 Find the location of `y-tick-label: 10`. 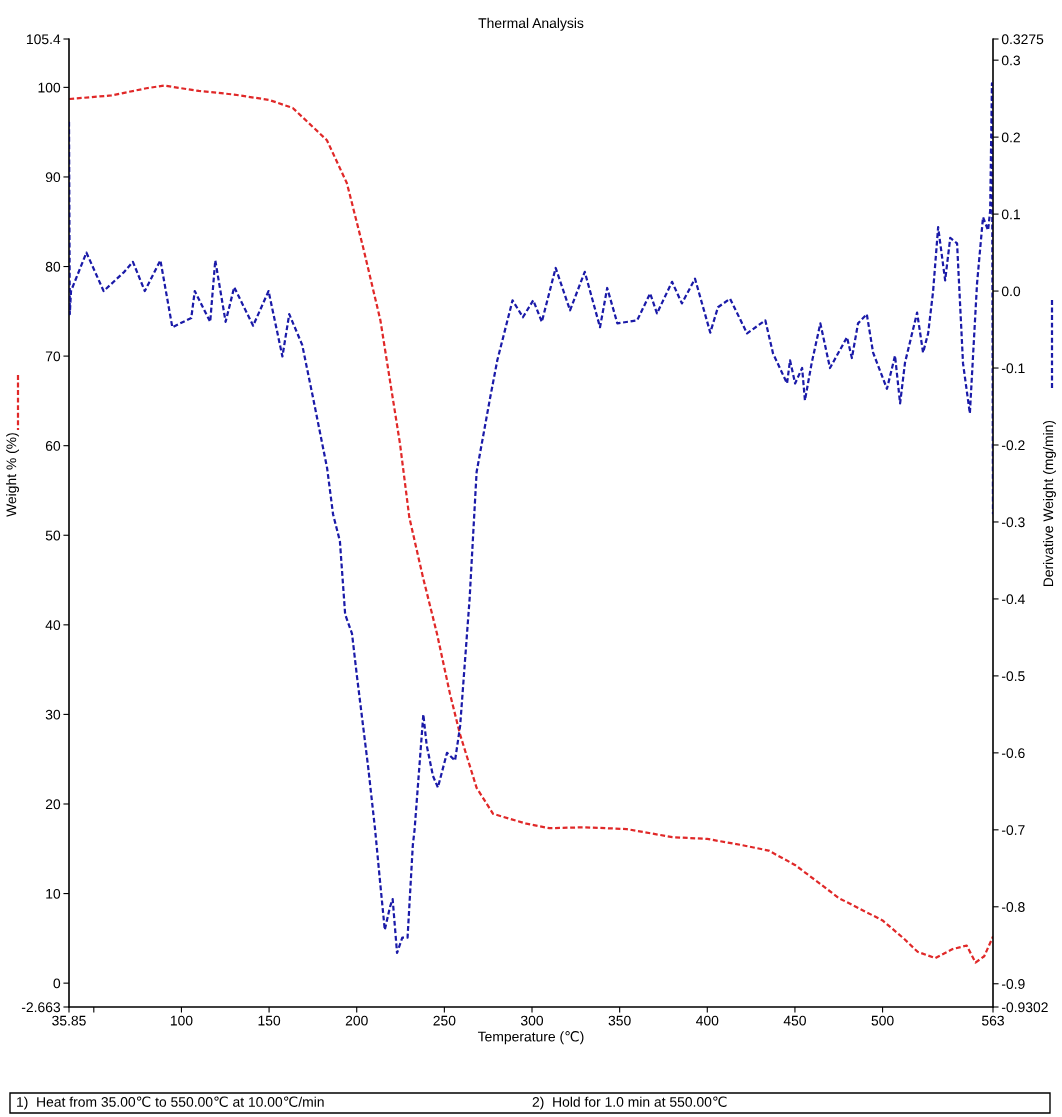

y-tick-label: 10 is located at coordinates (53, 893).